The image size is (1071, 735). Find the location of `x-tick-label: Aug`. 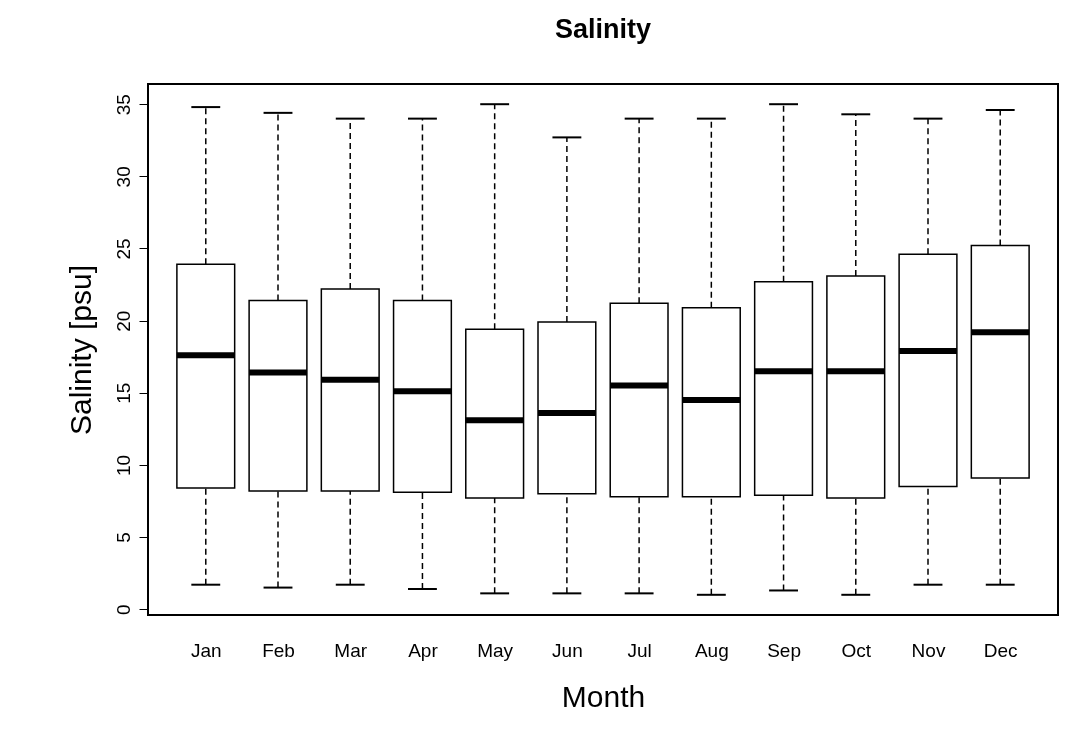

x-tick-label: Aug is located at coordinates (711, 650).